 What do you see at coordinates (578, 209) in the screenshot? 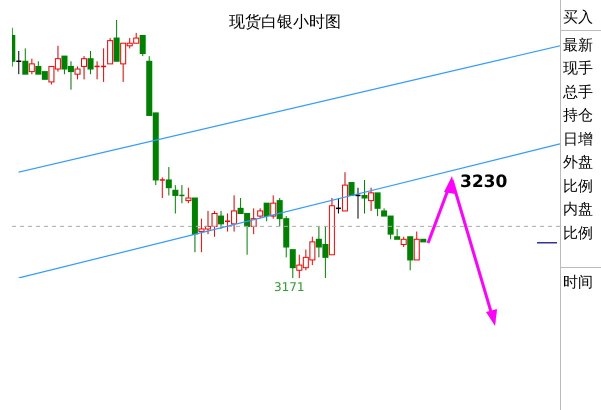
I see `text: 内盘` at bounding box center [578, 209].